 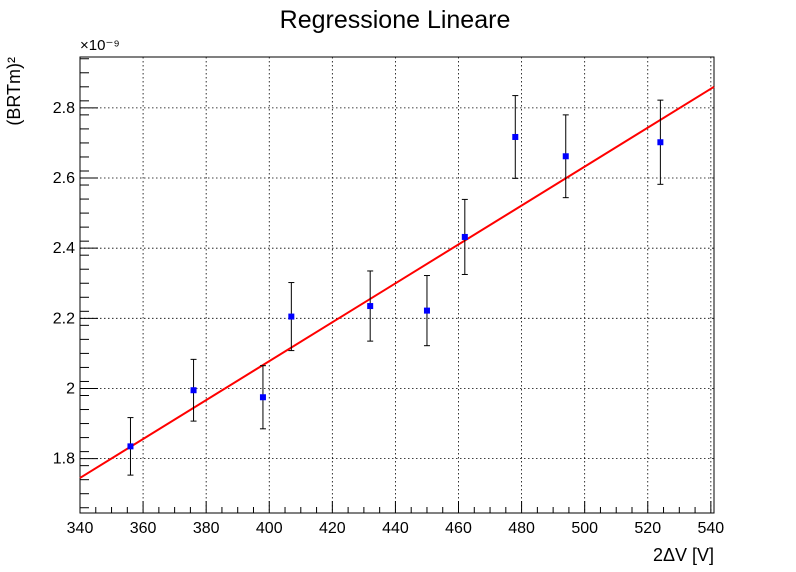 I want to click on y-axis-label: (BRTm)², so click(x=14, y=91).